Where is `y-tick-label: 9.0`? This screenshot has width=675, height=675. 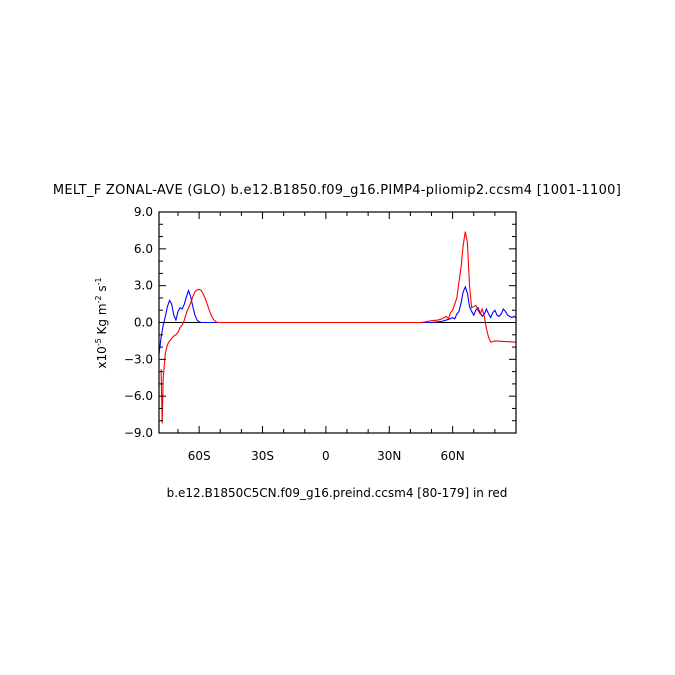 y-tick-label: 9.0 is located at coordinates (143, 212).